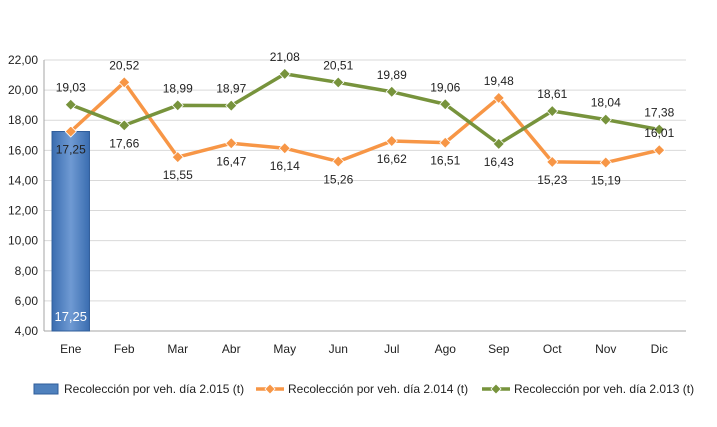 This screenshot has height=427, width=717. I want to click on point-data-label: 18,97, so click(231, 89).